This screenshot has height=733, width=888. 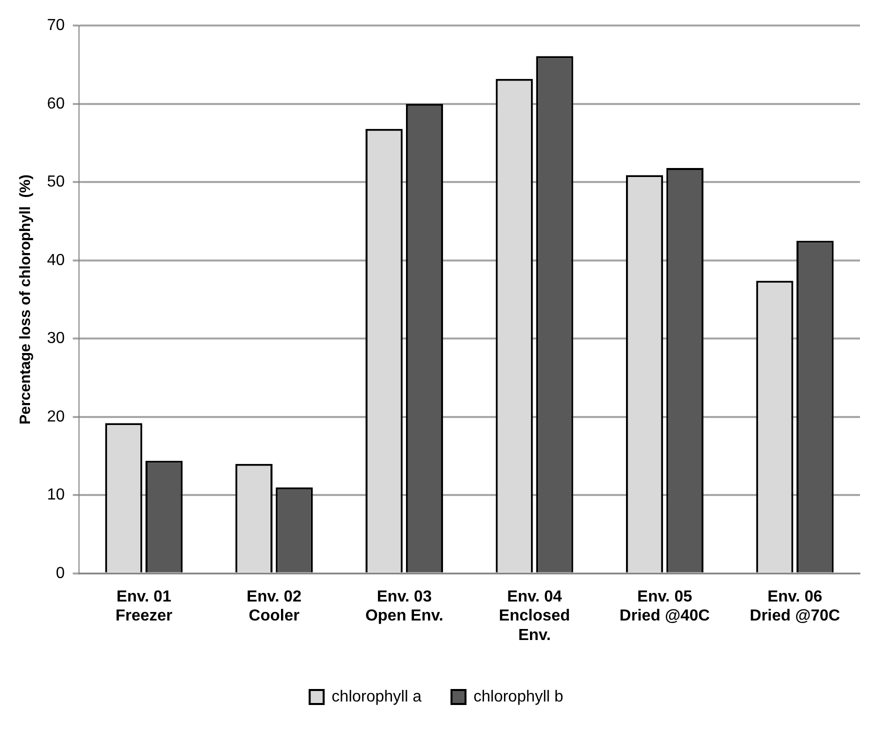 What do you see at coordinates (143, 606) in the screenshot?
I see `x-tick-label: Env. 01 Freezer` at bounding box center [143, 606].